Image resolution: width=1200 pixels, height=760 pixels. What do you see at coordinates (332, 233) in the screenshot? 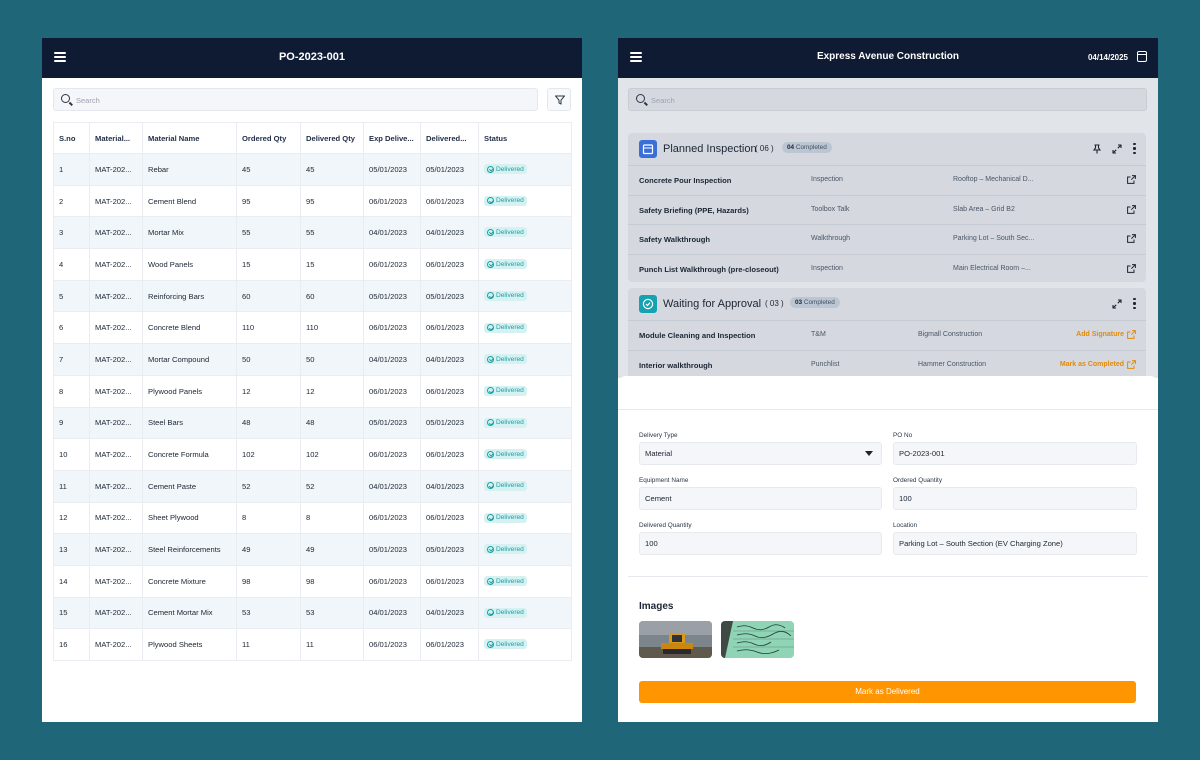
I see `cell-delivered-qty: 55` at bounding box center [332, 233].